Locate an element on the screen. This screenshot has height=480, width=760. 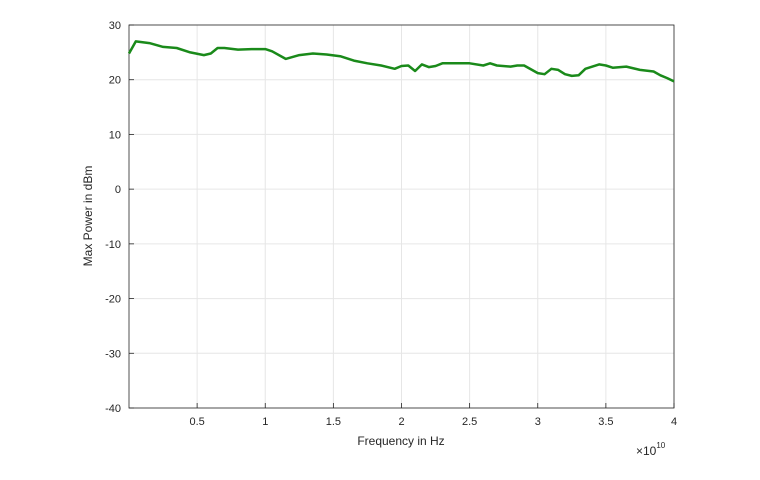
x-tick-label: 1.5 is located at coordinates (333, 422).